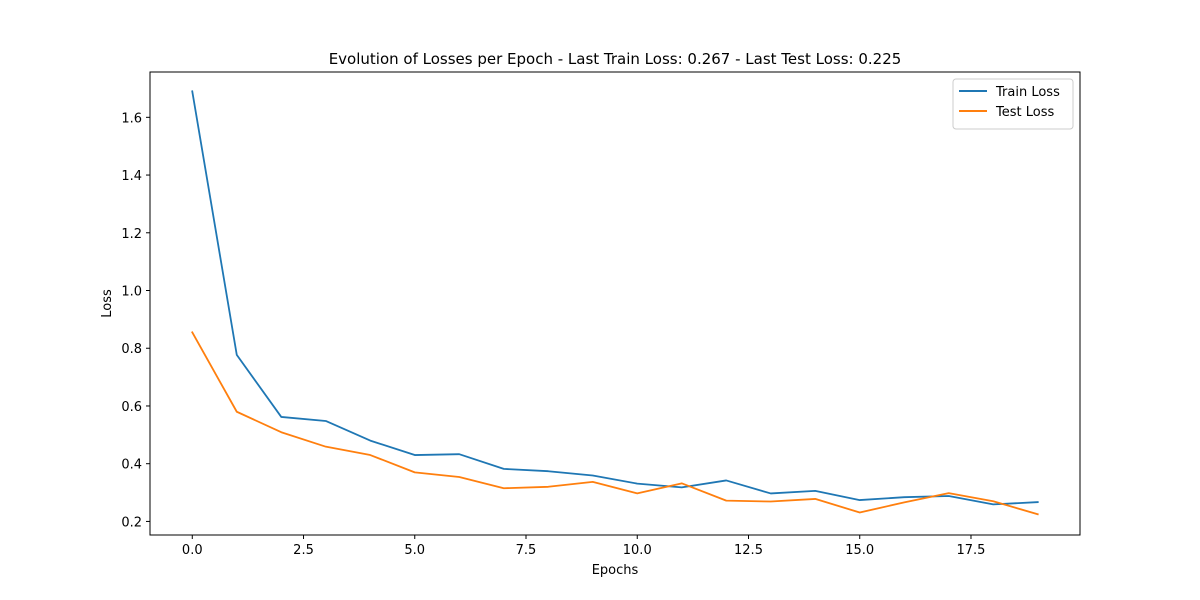 The height and width of the screenshot is (600, 1200). Describe the element at coordinates (131, 176) in the screenshot. I see `y-tick-label: 1.4` at that location.